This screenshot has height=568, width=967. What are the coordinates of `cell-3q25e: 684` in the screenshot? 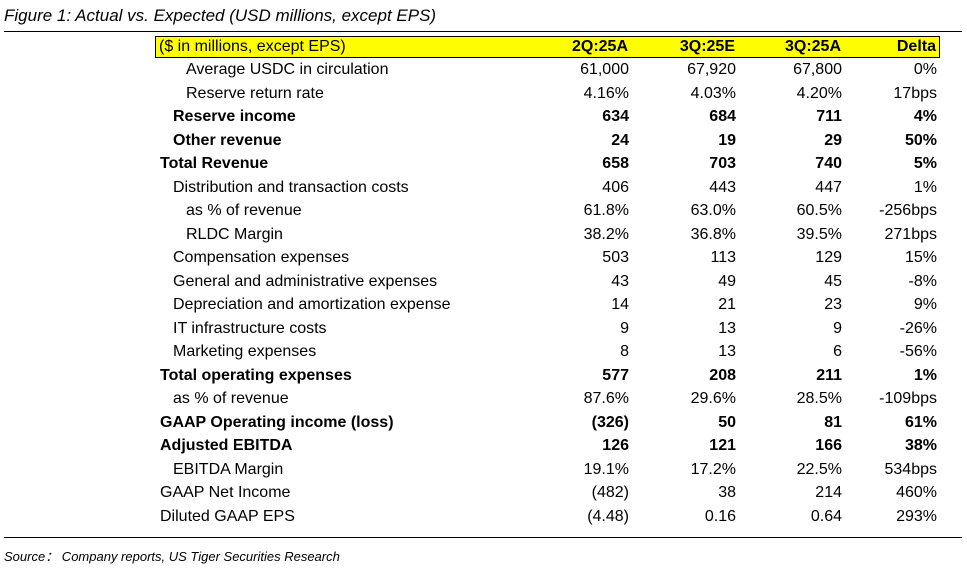 It's located at (722, 116).